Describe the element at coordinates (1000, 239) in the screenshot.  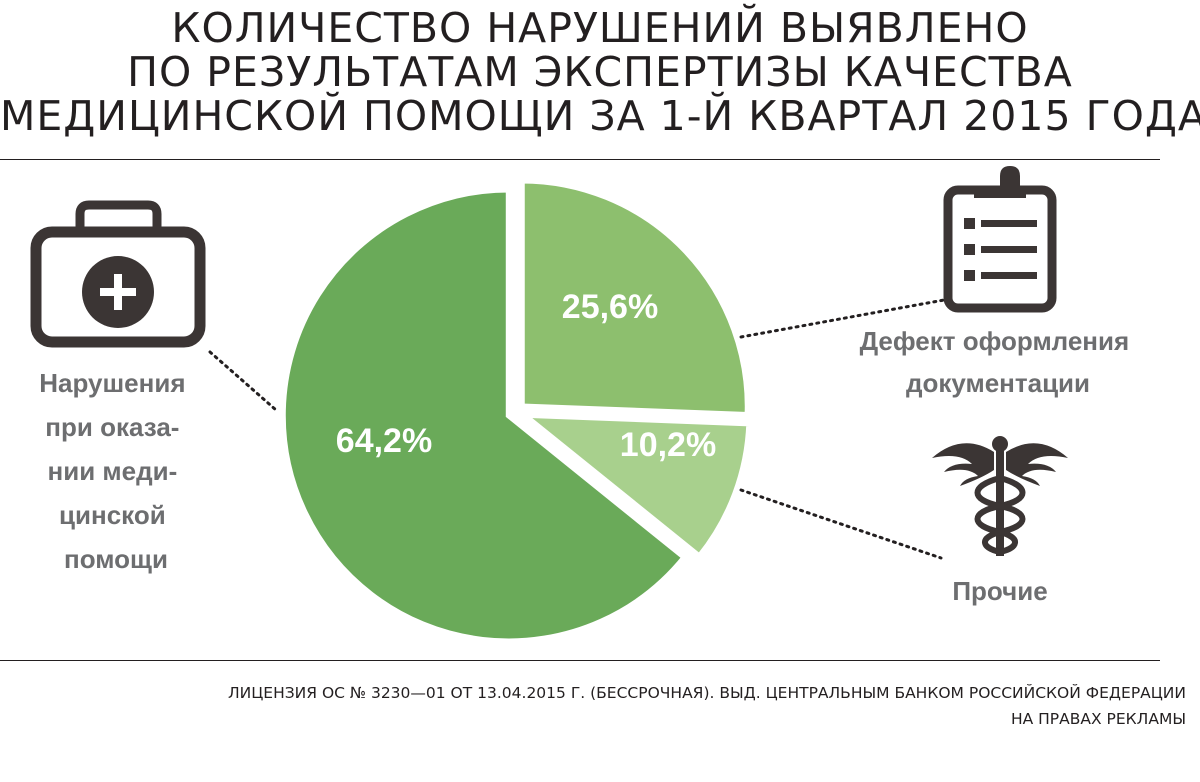
I see `clipboard-icon` at that location.